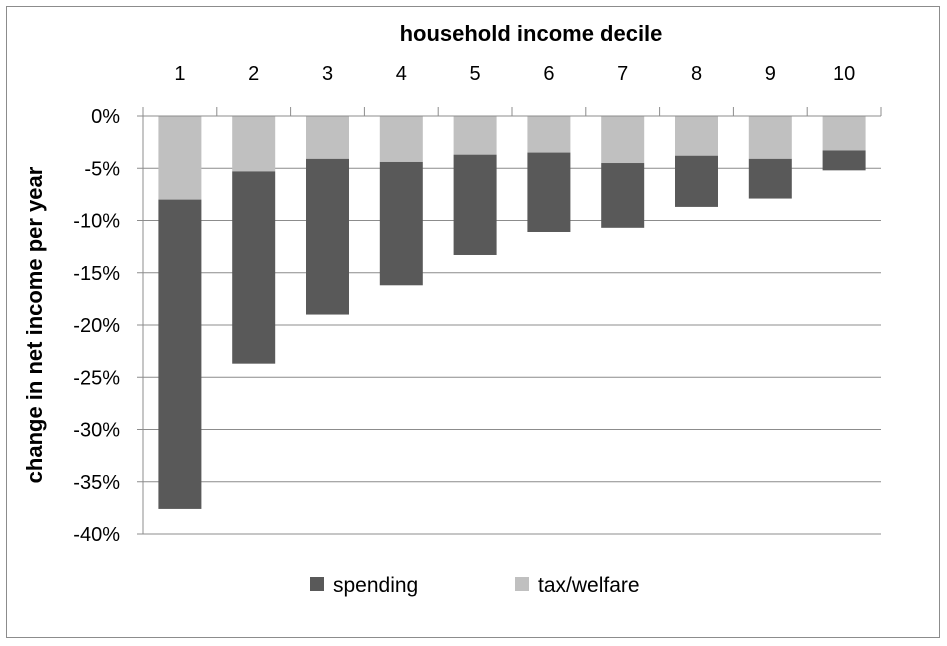 This screenshot has height=646, width=947. What do you see at coordinates (522, 584) in the screenshot?
I see `legend-swatch-tax-welfare` at bounding box center [522, 584].